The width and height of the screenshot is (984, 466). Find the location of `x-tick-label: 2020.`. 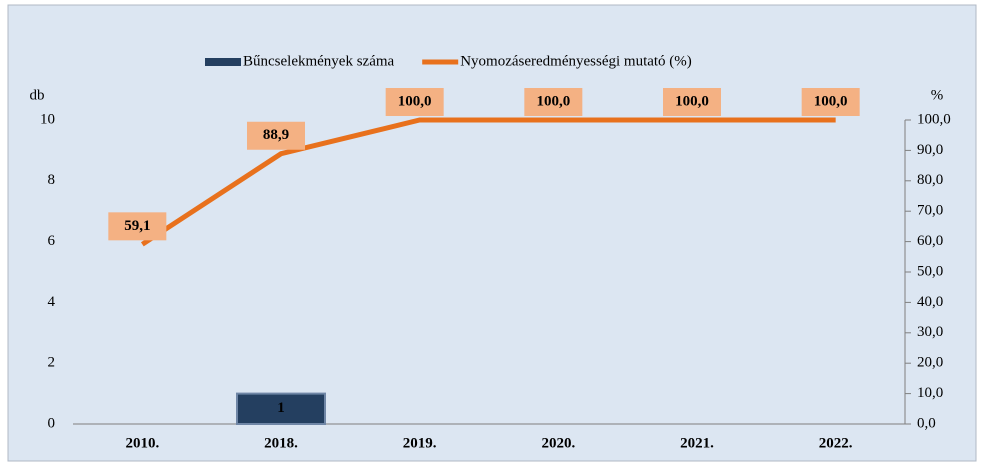

x-tick-label: 2020. is located at coordinates (558, 443).